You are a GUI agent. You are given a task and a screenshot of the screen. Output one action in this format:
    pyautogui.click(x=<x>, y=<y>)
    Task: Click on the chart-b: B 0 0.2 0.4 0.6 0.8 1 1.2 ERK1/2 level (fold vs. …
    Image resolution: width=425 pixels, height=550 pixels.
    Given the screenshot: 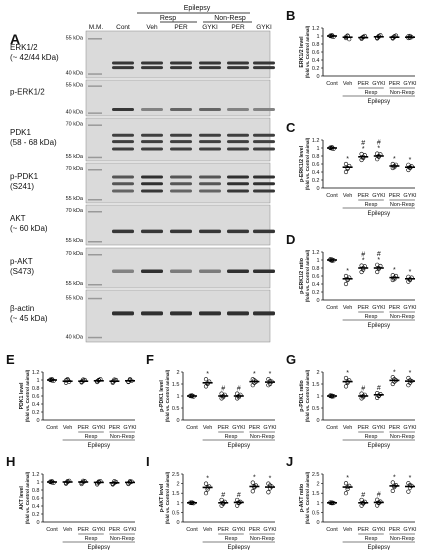 What is the action you would take?
    pyautogui.click(x=351, y=56)
    